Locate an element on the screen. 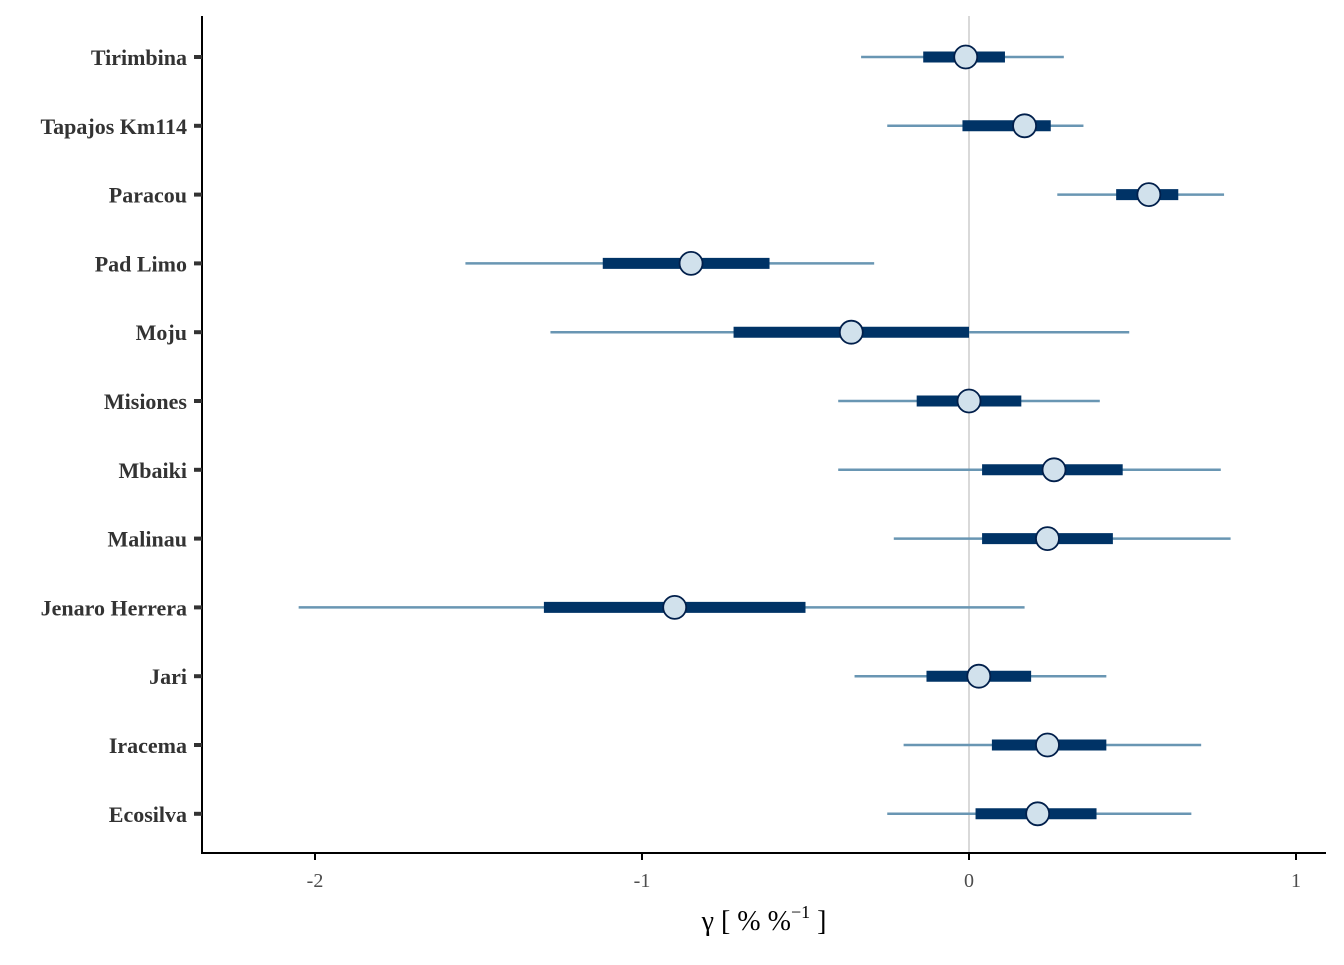 The image size is (1344, 965). site-label: Jari is located at coordinates (168, 676).